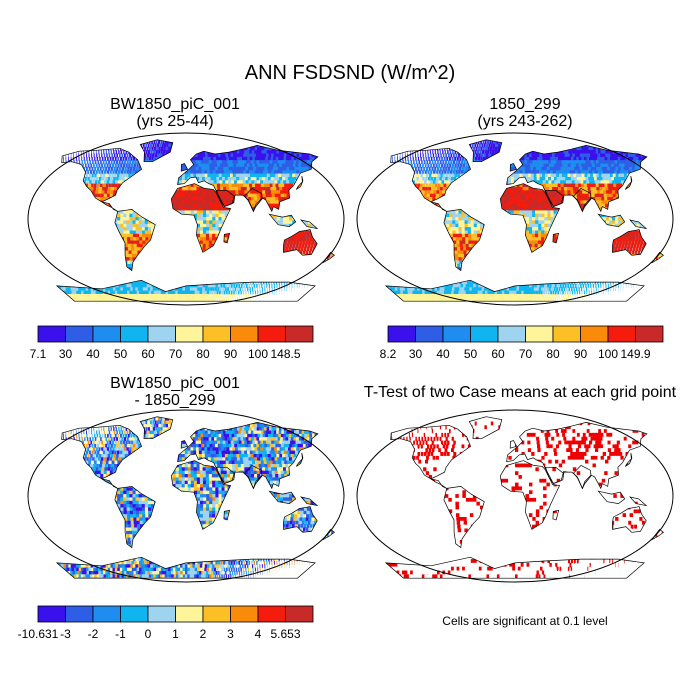 The height and width of the screenshot is (700, 700). Describe the element at coordinates (38, 354) in the screenshot. I see `colorbar-label: 7.1` at that location.